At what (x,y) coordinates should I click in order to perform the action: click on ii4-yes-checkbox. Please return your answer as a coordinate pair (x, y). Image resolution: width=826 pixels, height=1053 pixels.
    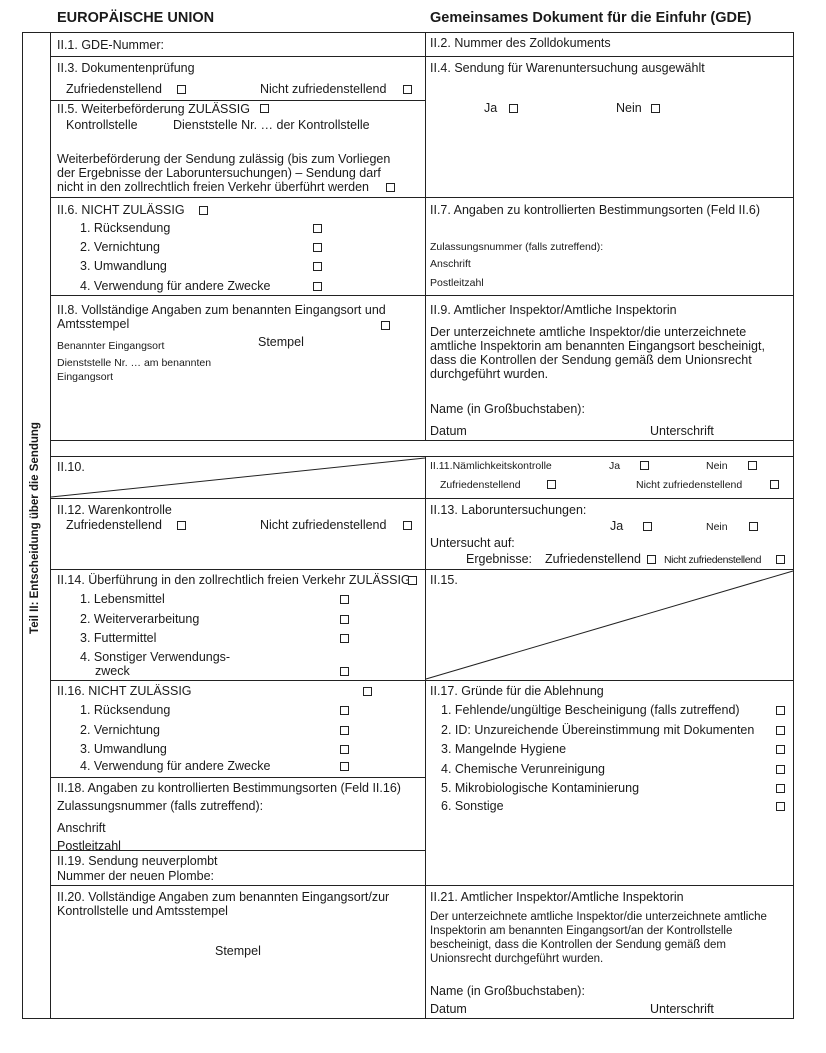
    Looking at the image, I should click on (513, 108).